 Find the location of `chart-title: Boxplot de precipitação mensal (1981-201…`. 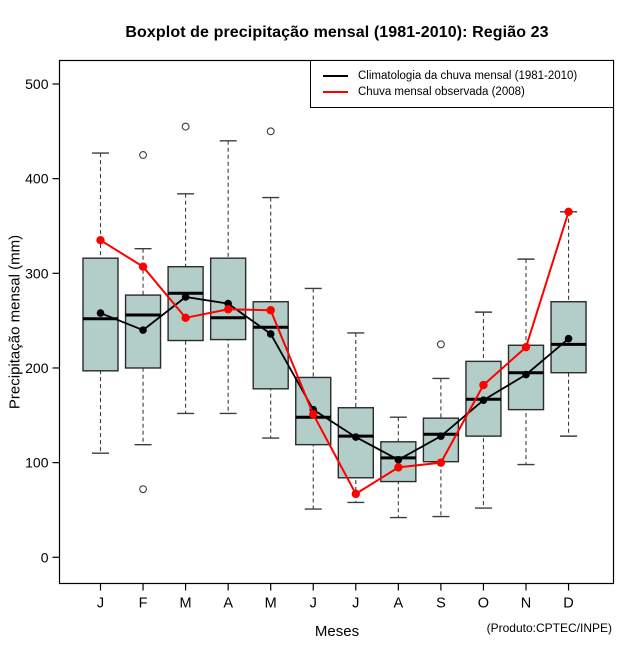

chart-title: Boxplot de precipitação mensal (1981-201… is located at coordinates (337, 32).